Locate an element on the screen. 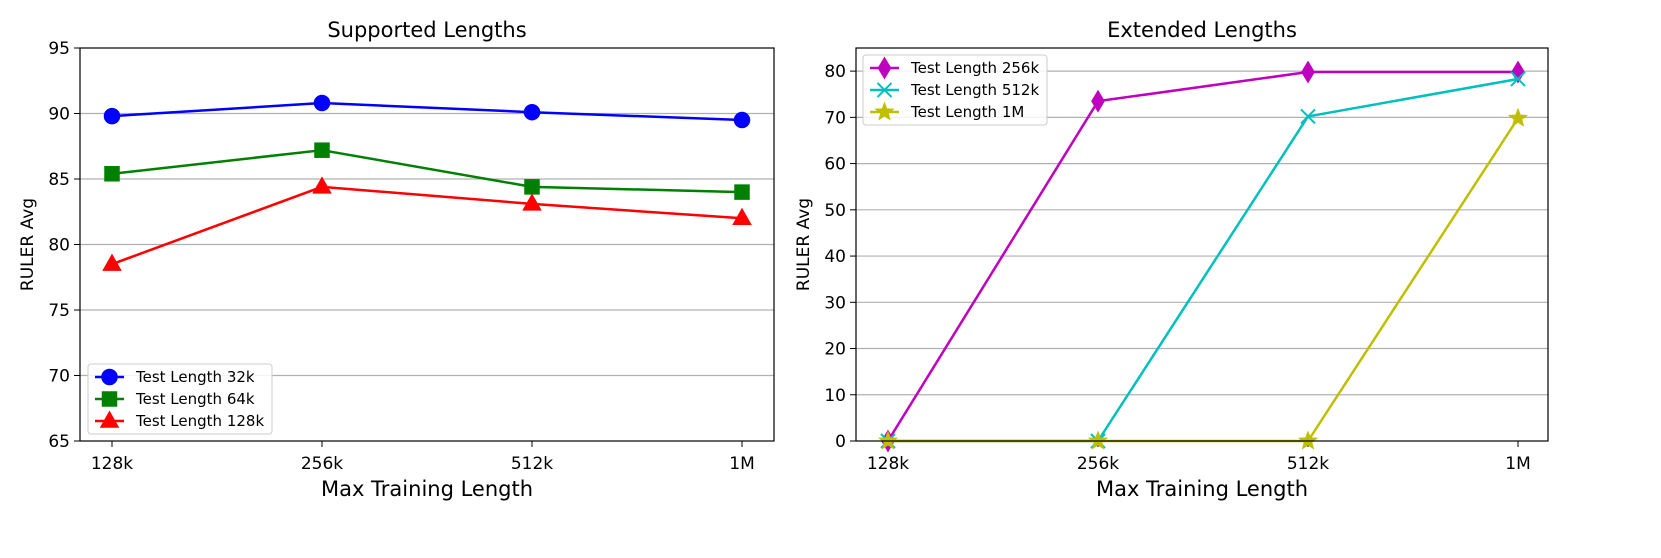  y-tick-label: 40 is located at coordinates (835, 257).